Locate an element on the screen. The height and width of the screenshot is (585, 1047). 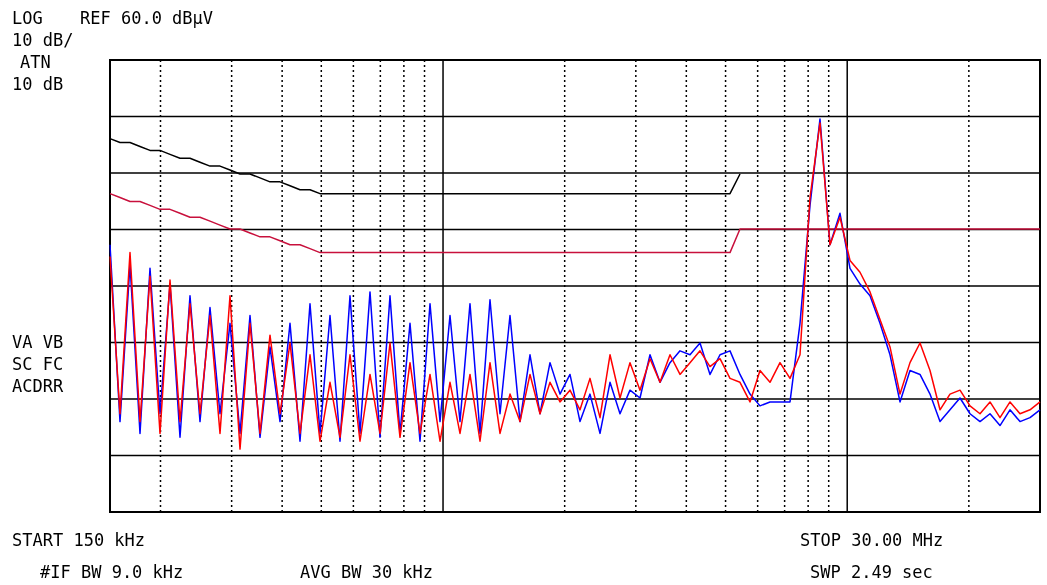
text: SC FC is located at coordinates (38, 364).